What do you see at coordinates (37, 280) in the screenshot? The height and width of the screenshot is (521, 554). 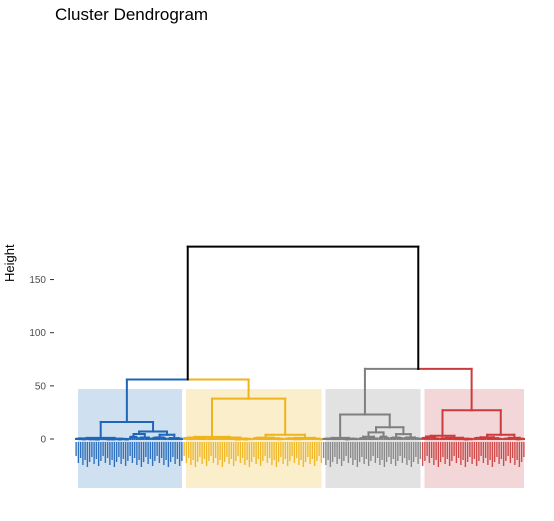 I see `y-tick-label-150: 150` at bounding box center [37, 280].